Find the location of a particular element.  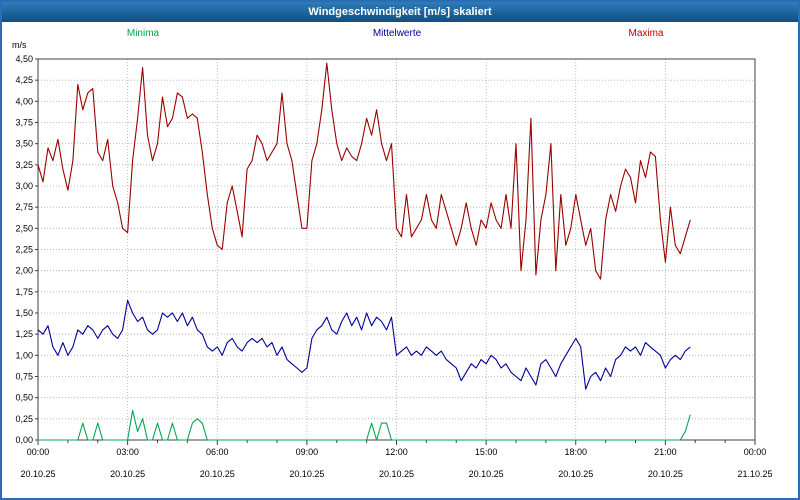

svg-text: 3,25 is located at coordinates (24, 165).